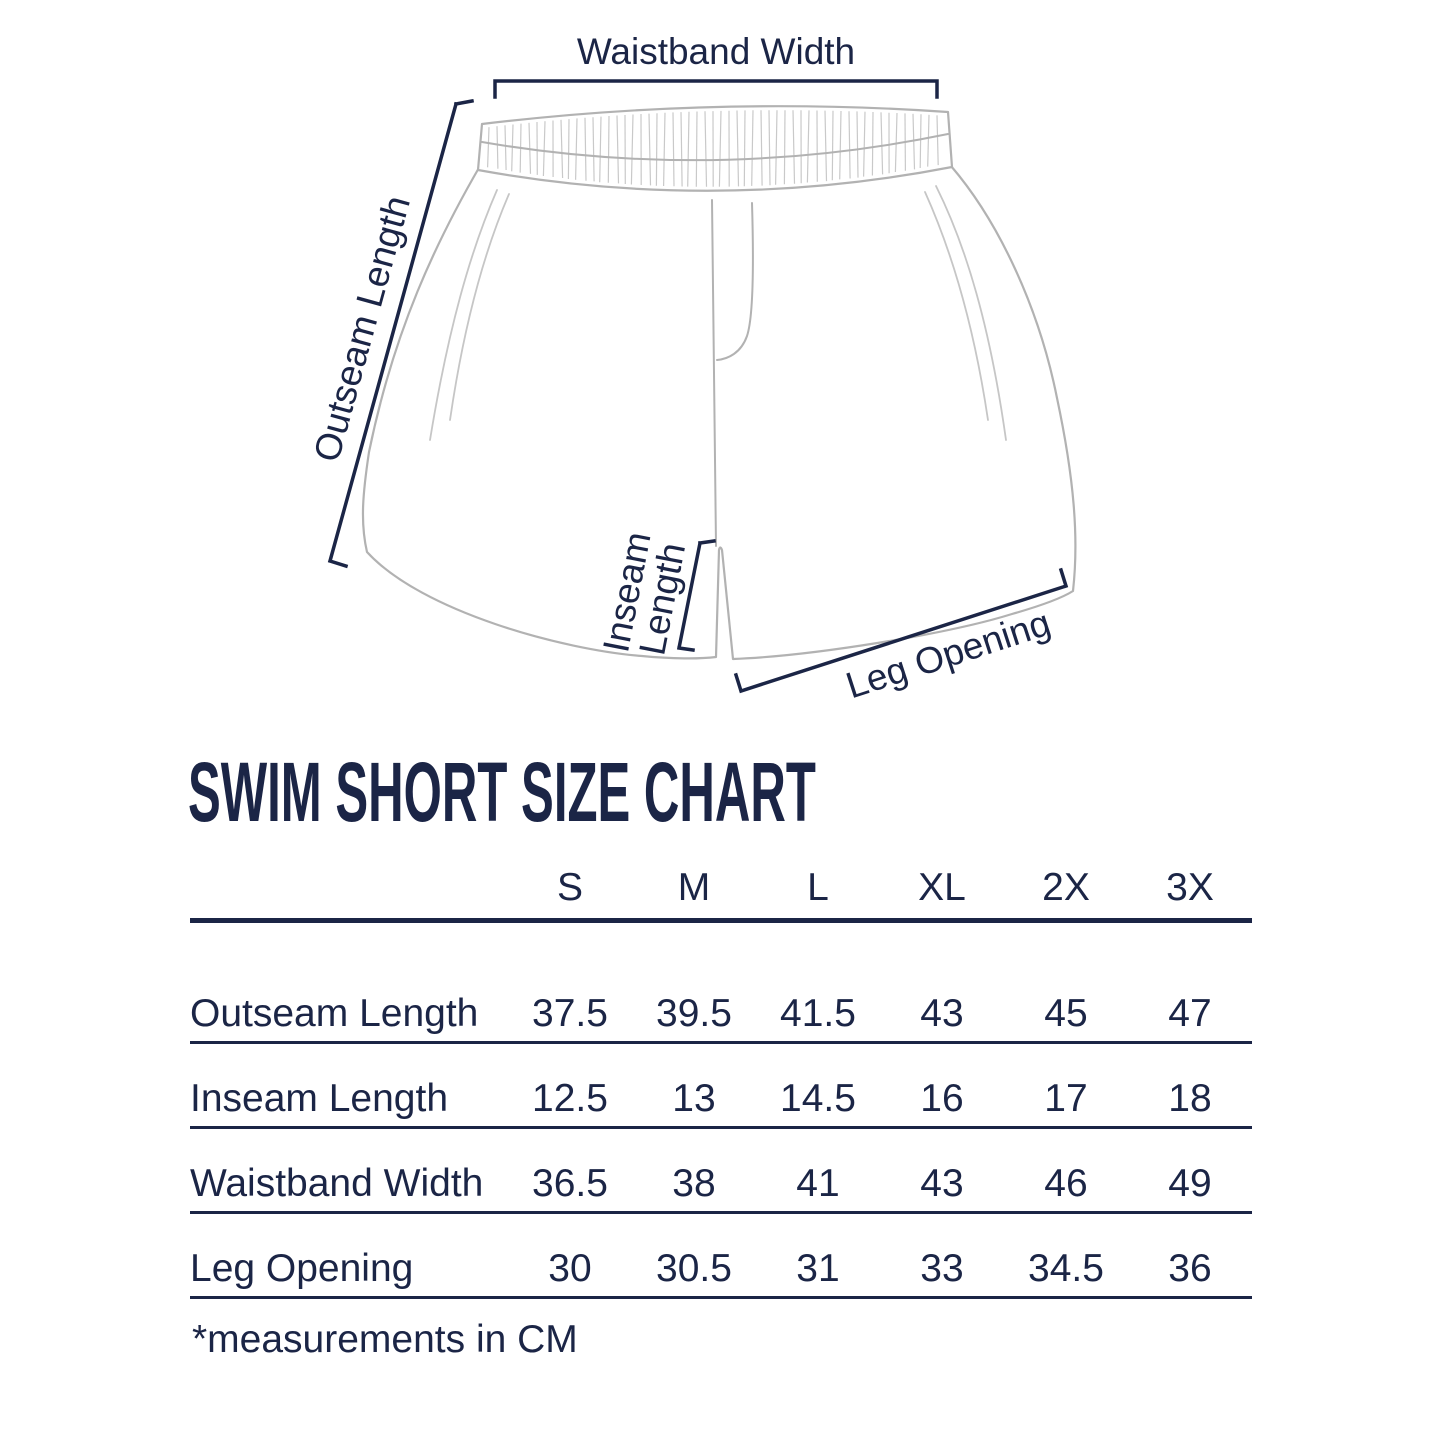 Image resolution: width=1445 pixels, height=1445 pixels. Describe the element at coordinates (721, 1086) in the screenshot. I see `table-row: Inseam Length 12.5 13 14.5 16 17 18` at that location.